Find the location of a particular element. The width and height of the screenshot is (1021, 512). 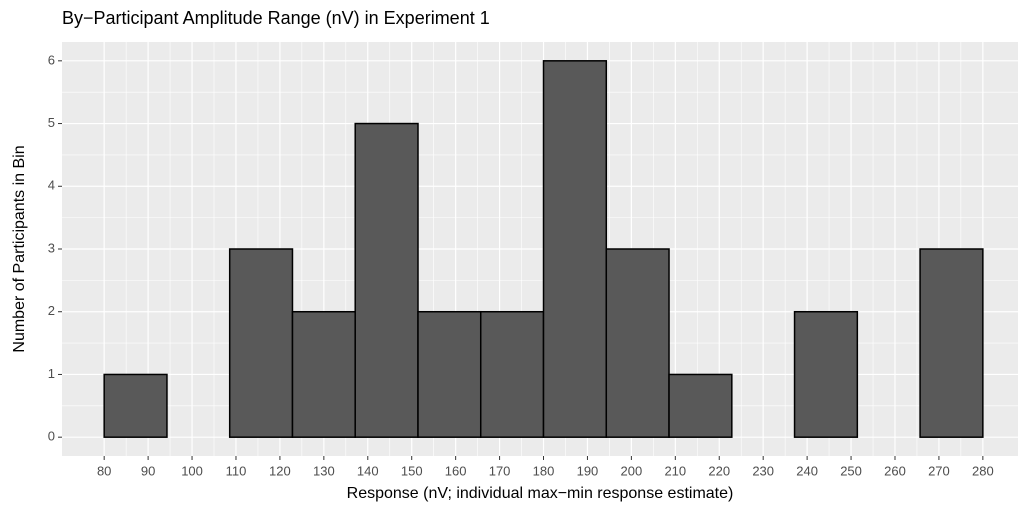

x-tick-label: 180 is located at coordinates (544, 470).